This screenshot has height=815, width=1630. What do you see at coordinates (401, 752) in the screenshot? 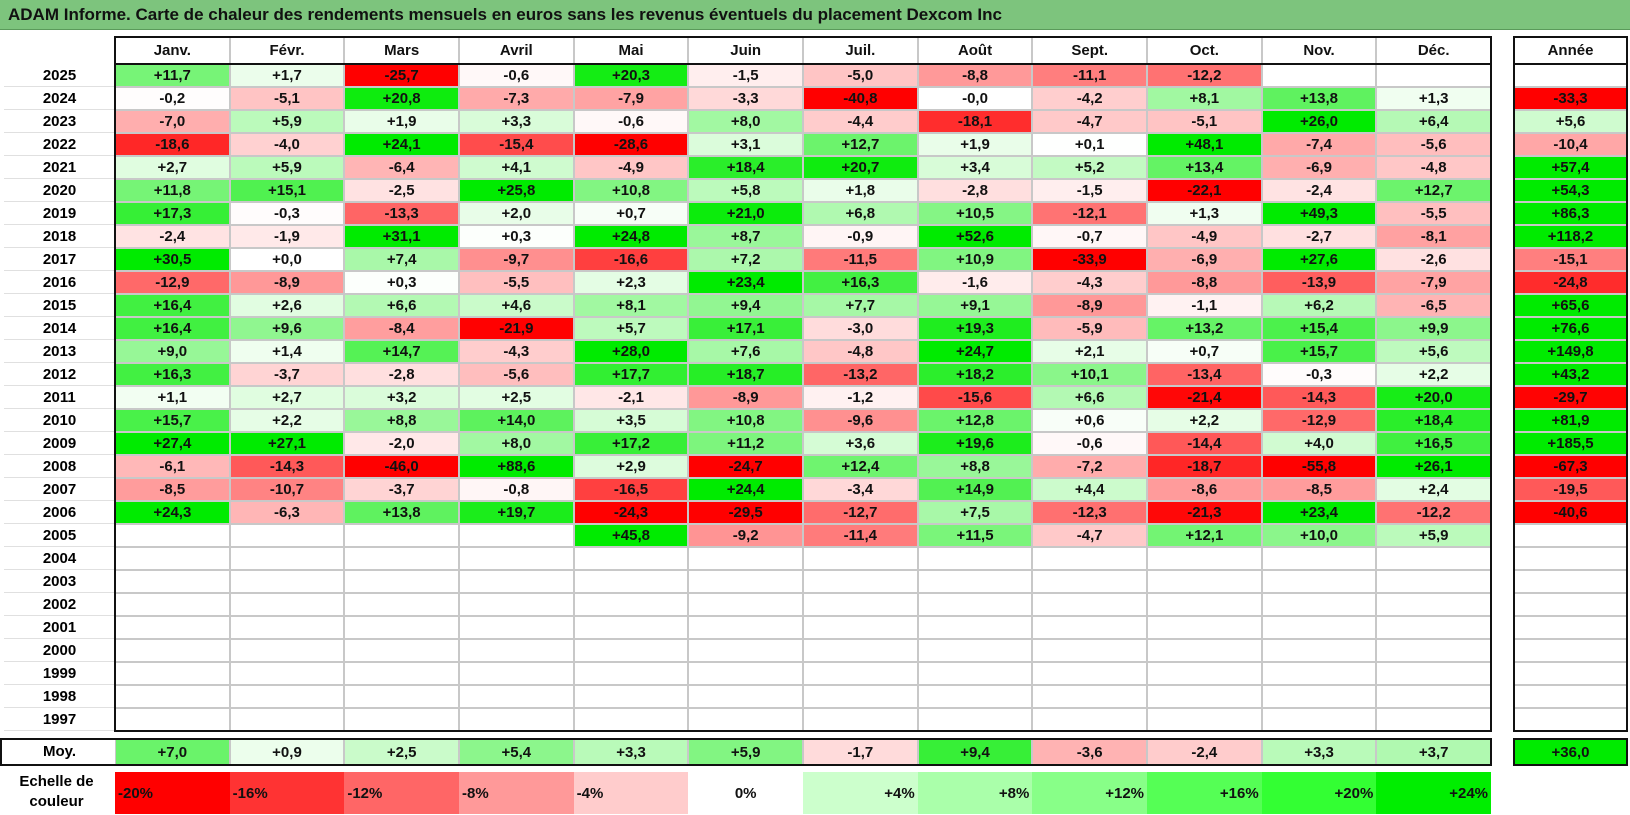
I see `average-cell: +2,5` at bounding box center [401, 752].